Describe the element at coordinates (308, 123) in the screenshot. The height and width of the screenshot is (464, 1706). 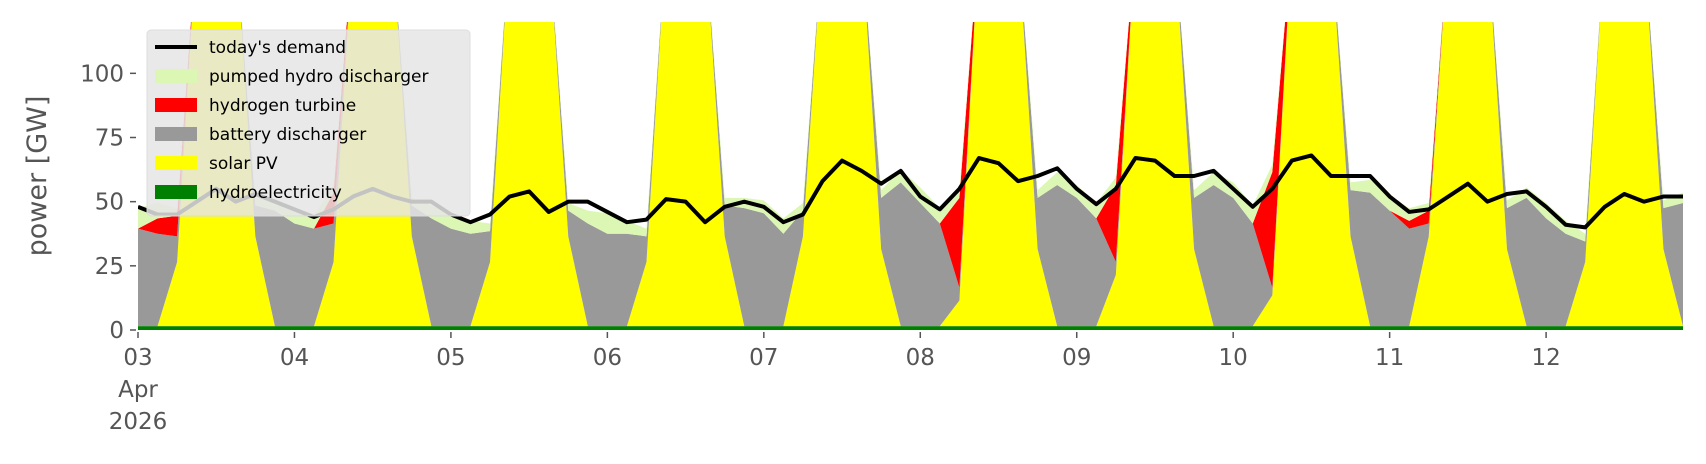
I see `legend-box` at that location.